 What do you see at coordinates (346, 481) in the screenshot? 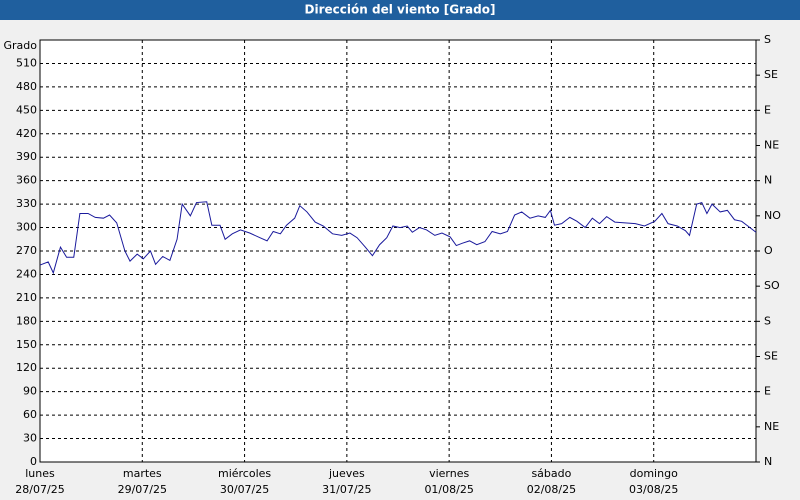
I see `x-tick-label: jueves 31/07/25` at bounding box center [346, 481].